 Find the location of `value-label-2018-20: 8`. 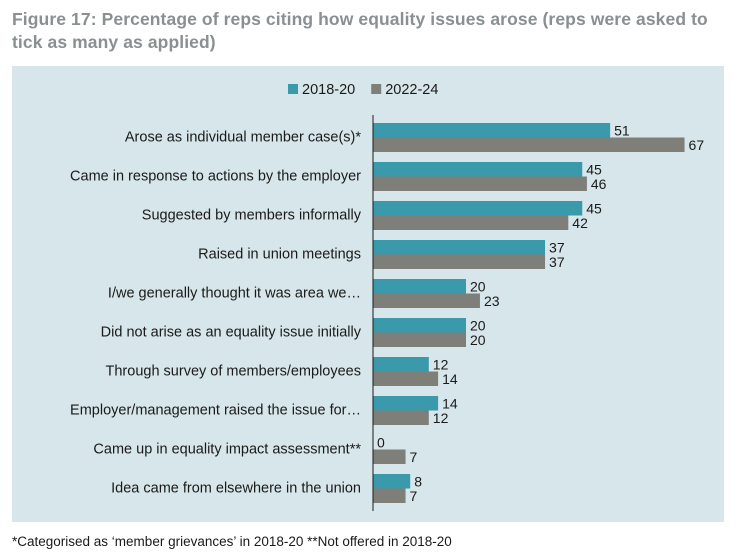

value-label-2018-20: 8 is located at coordinates (418, 482).